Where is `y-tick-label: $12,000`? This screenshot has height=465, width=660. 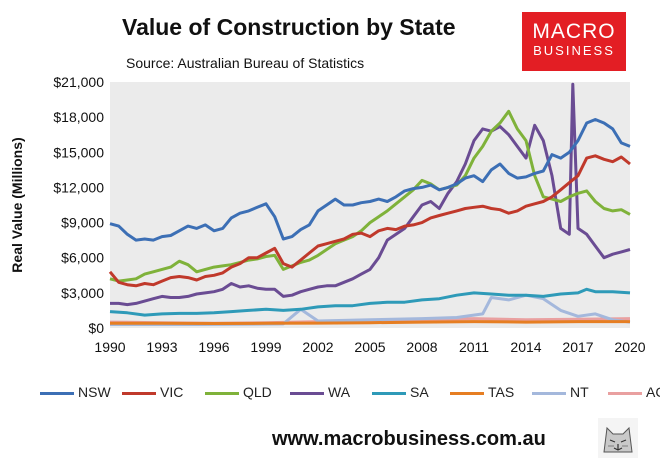
y-tick-label: $12,000 is located at coordinates (78, 187).